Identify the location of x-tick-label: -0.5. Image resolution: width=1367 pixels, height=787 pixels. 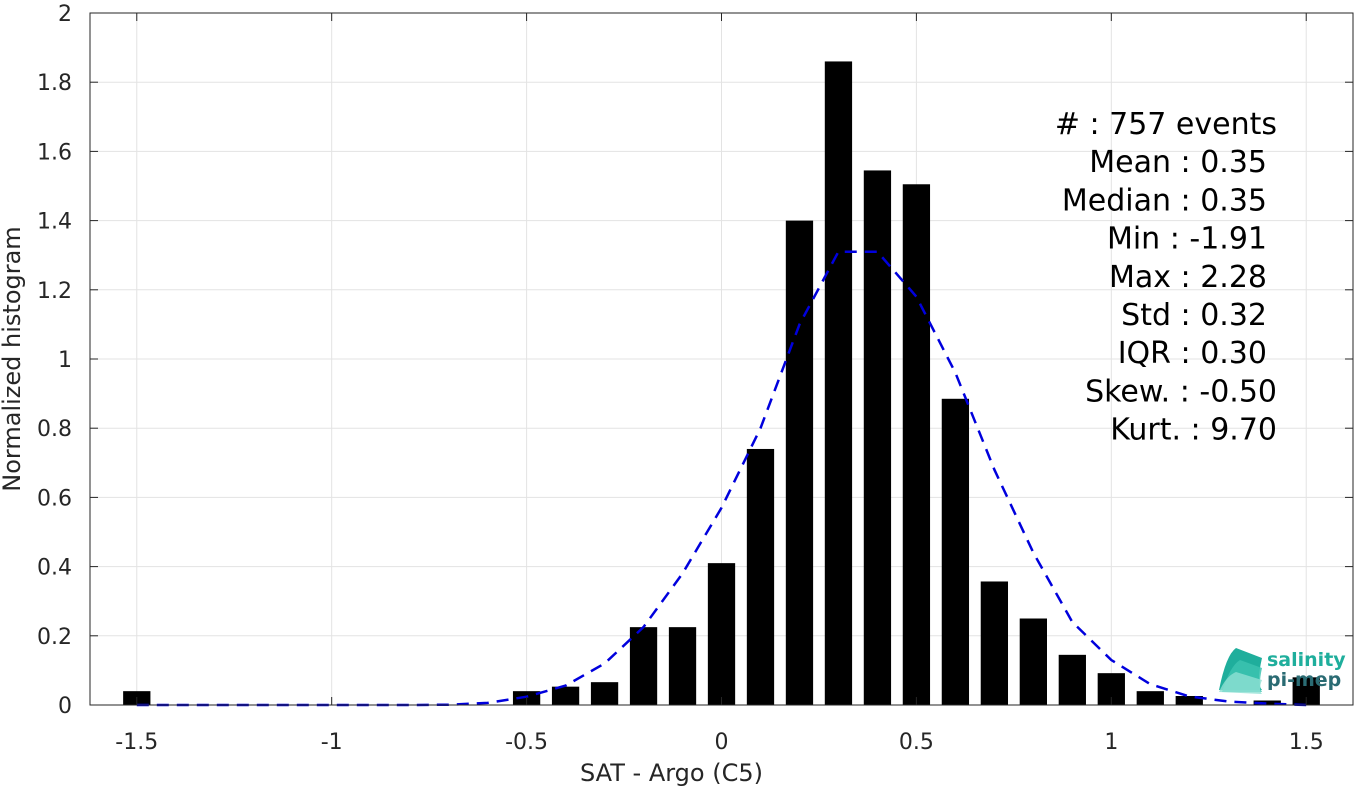
(526, 742).